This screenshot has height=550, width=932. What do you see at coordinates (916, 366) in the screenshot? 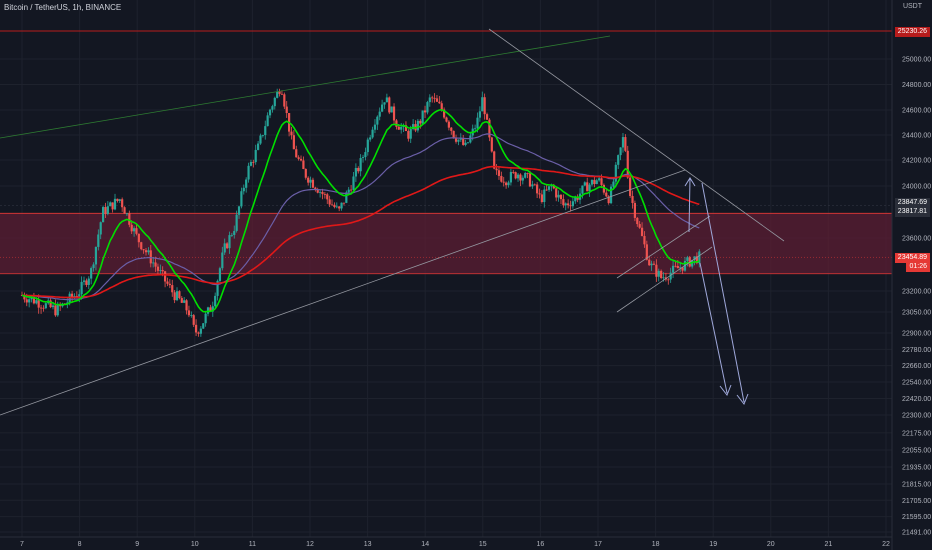
I see `y-tick-label: 22660.00` at bounding box center [916, 366].